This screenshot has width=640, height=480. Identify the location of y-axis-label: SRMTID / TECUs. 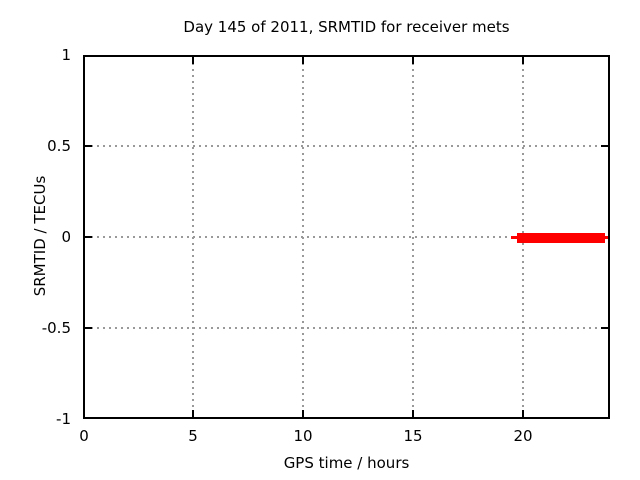
(40, 236).